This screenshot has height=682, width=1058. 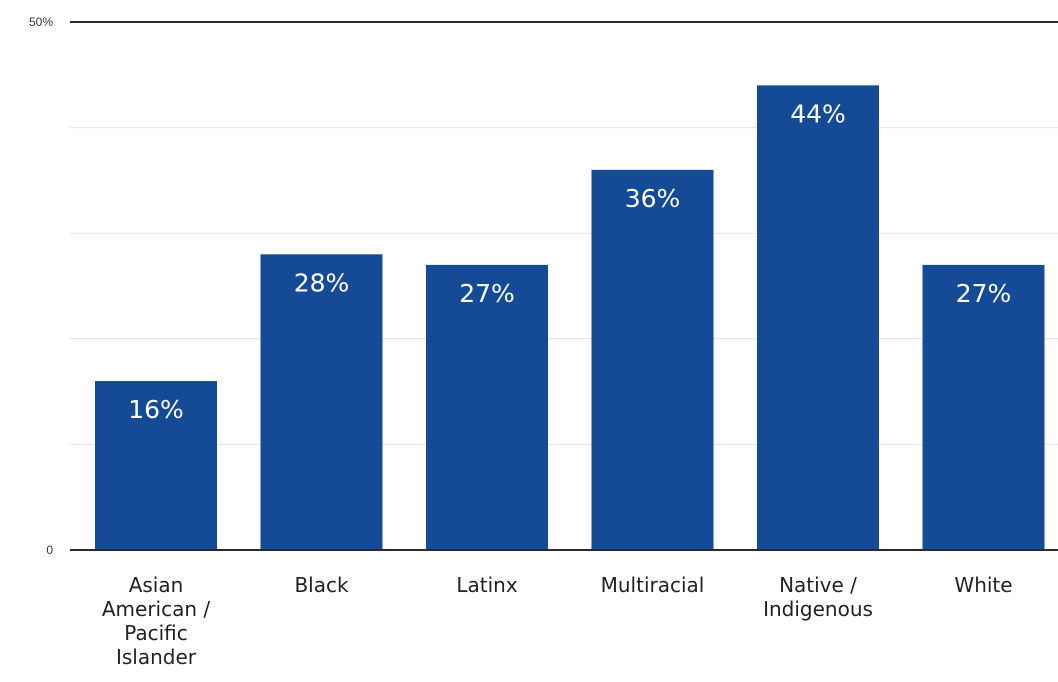 I want to click on data-label: 28%, so click(x=322, y=282).